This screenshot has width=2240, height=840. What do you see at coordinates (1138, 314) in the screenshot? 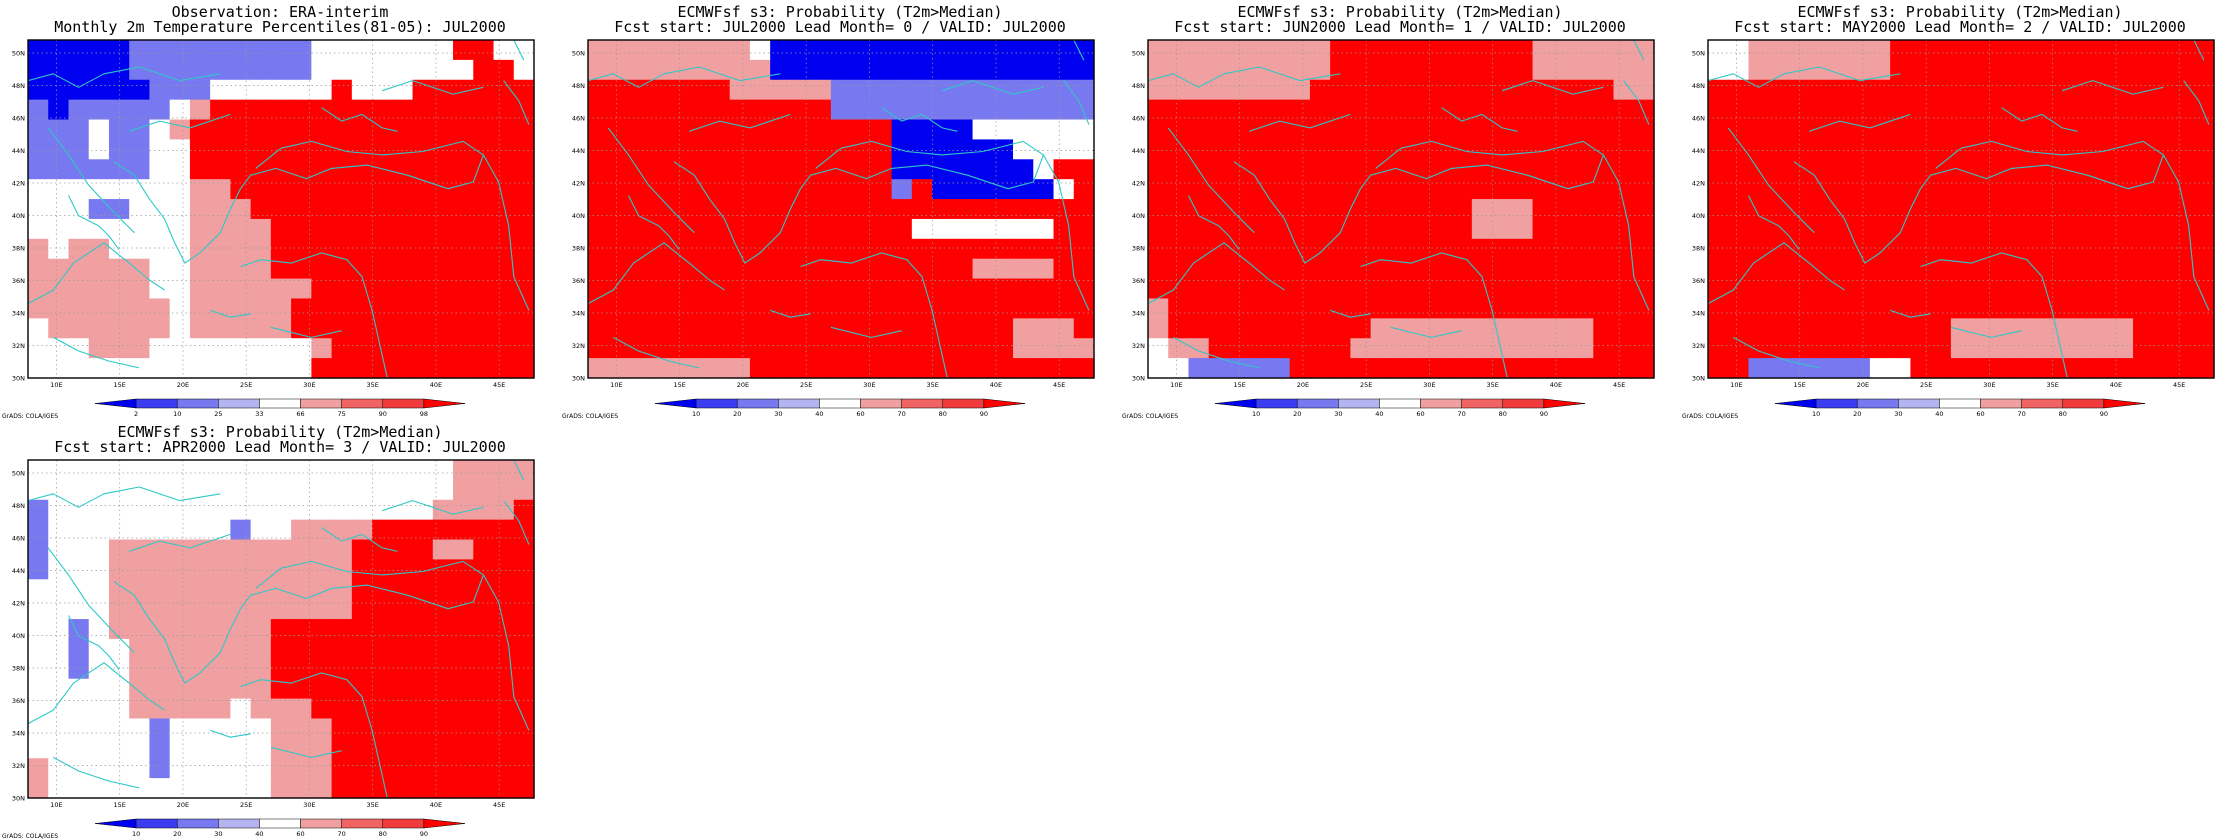
I see `lat-tick-label: 34N` at bounding box center [1138, 314].